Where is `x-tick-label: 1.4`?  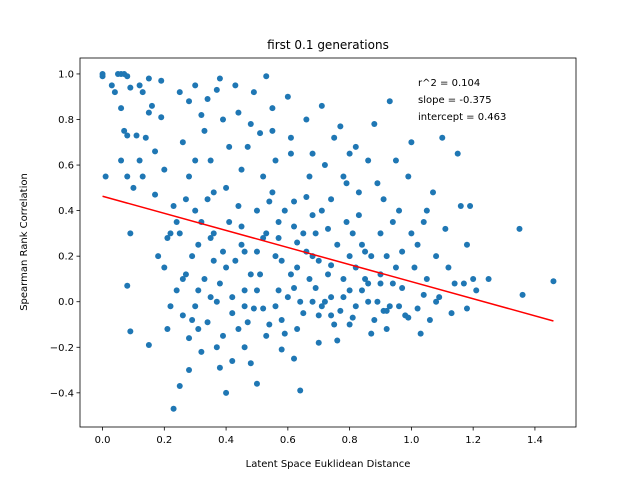 x-tick-label: 1.4 is located at coordinates (535, 440).